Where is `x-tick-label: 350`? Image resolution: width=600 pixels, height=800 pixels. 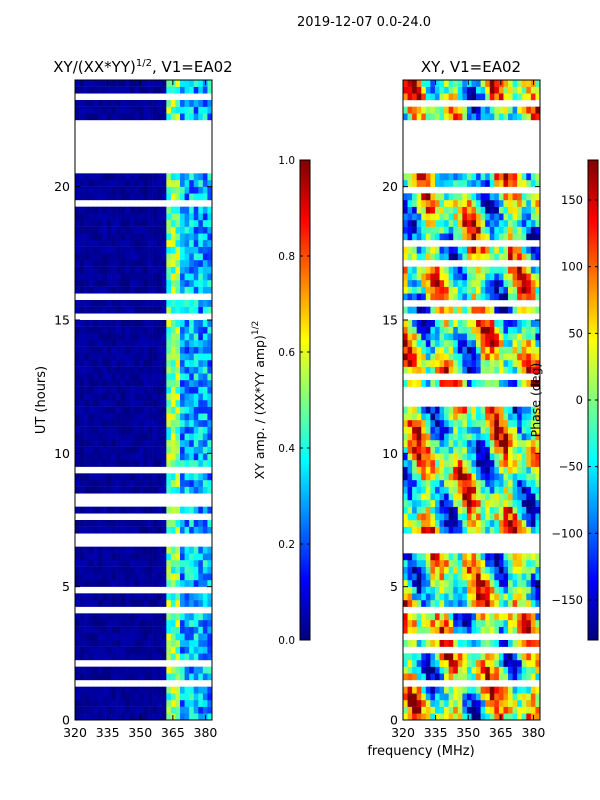 x-tick-label: 350 is located at coordinates (468, 732).